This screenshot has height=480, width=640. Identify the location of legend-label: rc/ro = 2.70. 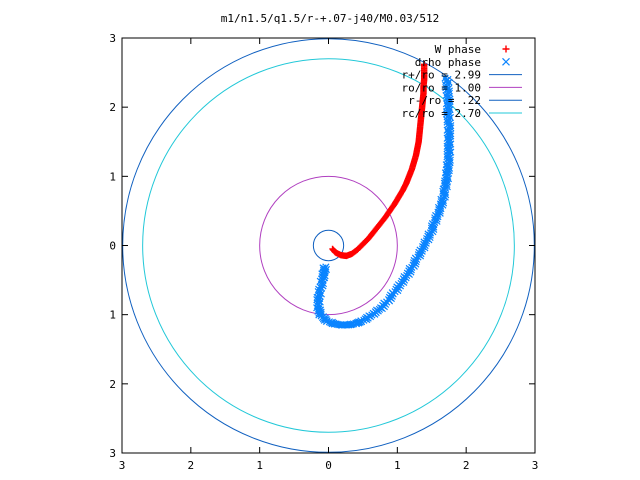
(441, 113).